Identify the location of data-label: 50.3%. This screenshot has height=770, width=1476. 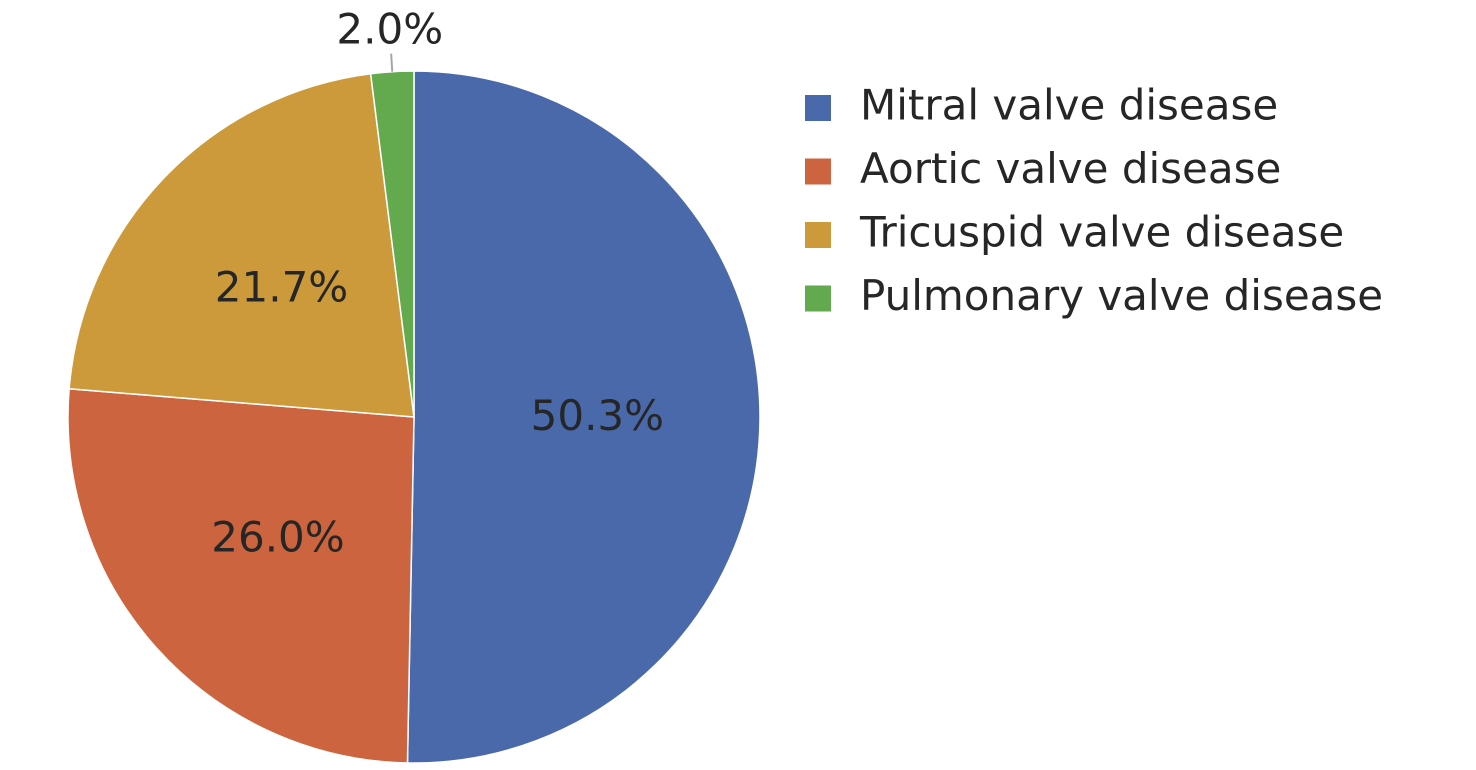
(597, 415).